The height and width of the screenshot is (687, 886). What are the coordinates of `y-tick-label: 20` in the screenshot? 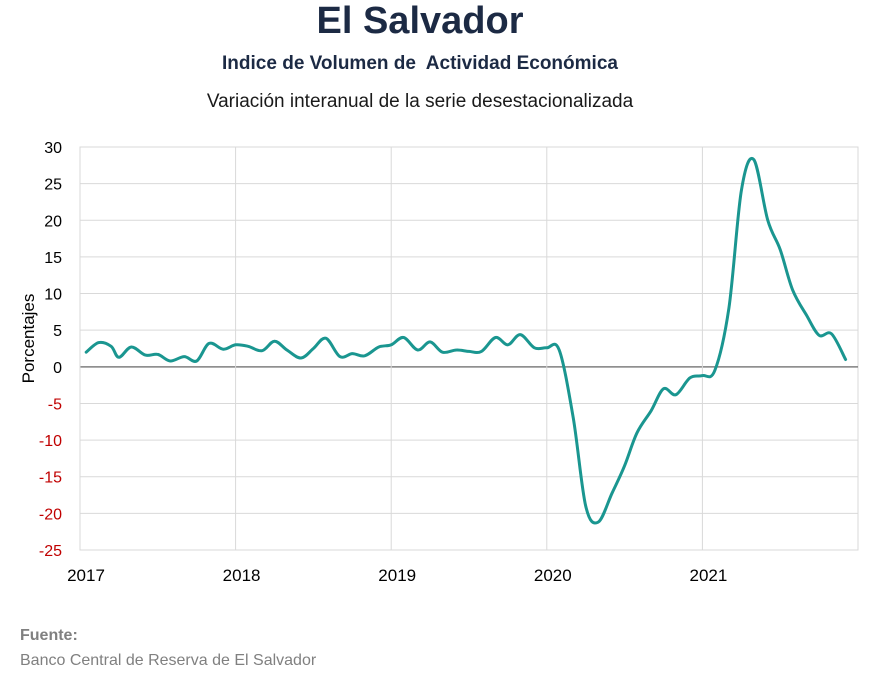 It's located at (53, 221).